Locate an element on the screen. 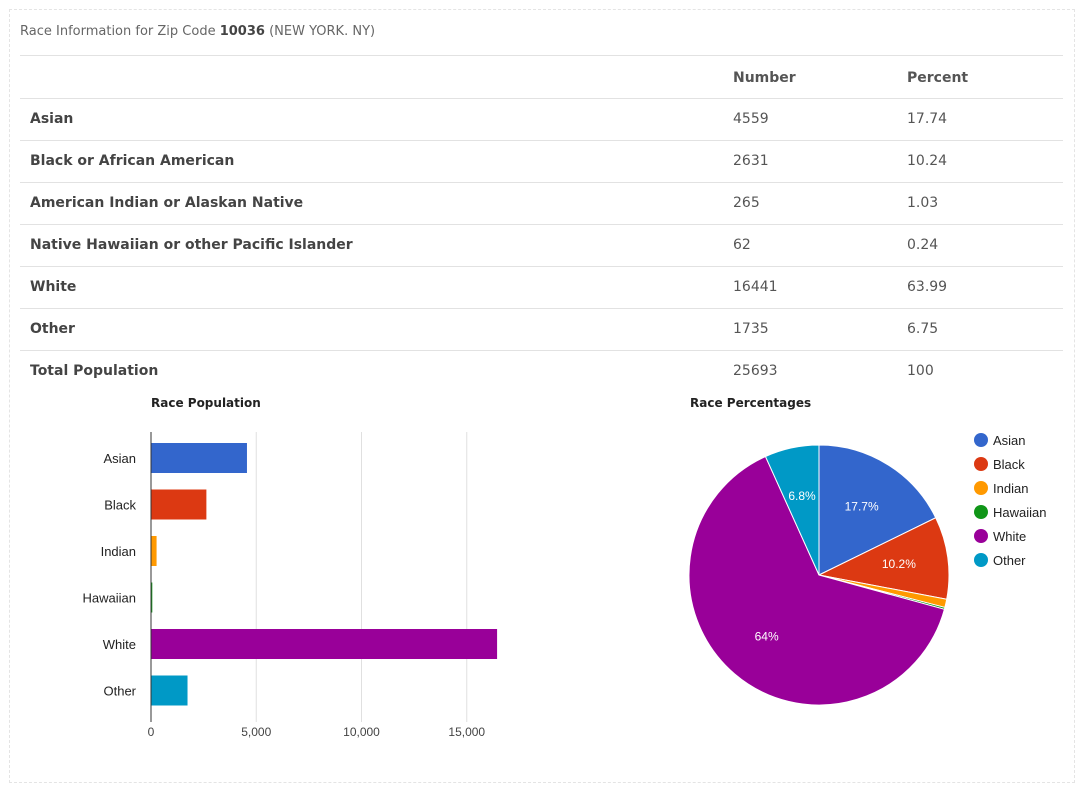 Image resolution: width=1079 pixels, height=787 pixels. pie-chart-title: Race Percentages is located at coordinates (751, 403).